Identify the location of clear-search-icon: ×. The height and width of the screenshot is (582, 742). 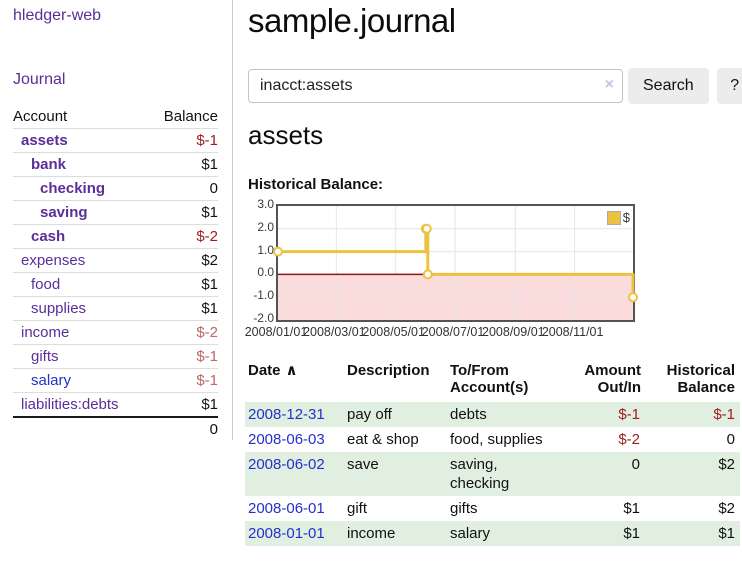
(609, 84).